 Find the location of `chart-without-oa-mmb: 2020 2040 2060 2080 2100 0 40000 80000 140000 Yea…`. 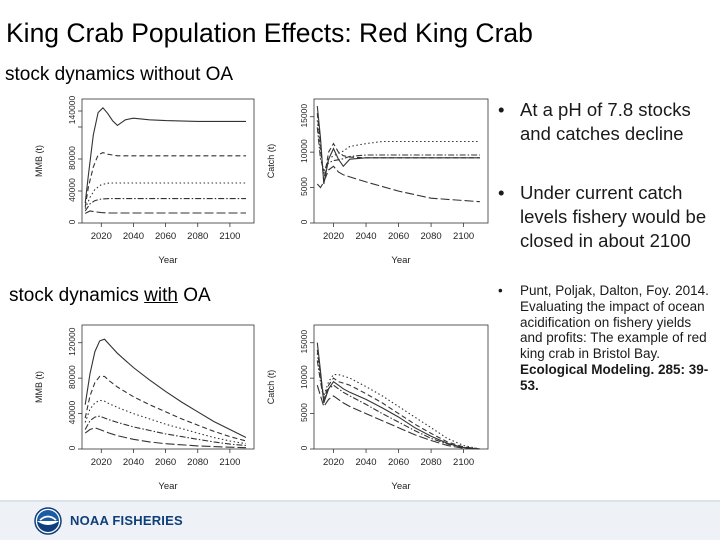

chart-without-oa-mmb: 2020 2040 2060 2080 2100 0 40000 80000 140000 Yea… is located at coordinates (144, 181).